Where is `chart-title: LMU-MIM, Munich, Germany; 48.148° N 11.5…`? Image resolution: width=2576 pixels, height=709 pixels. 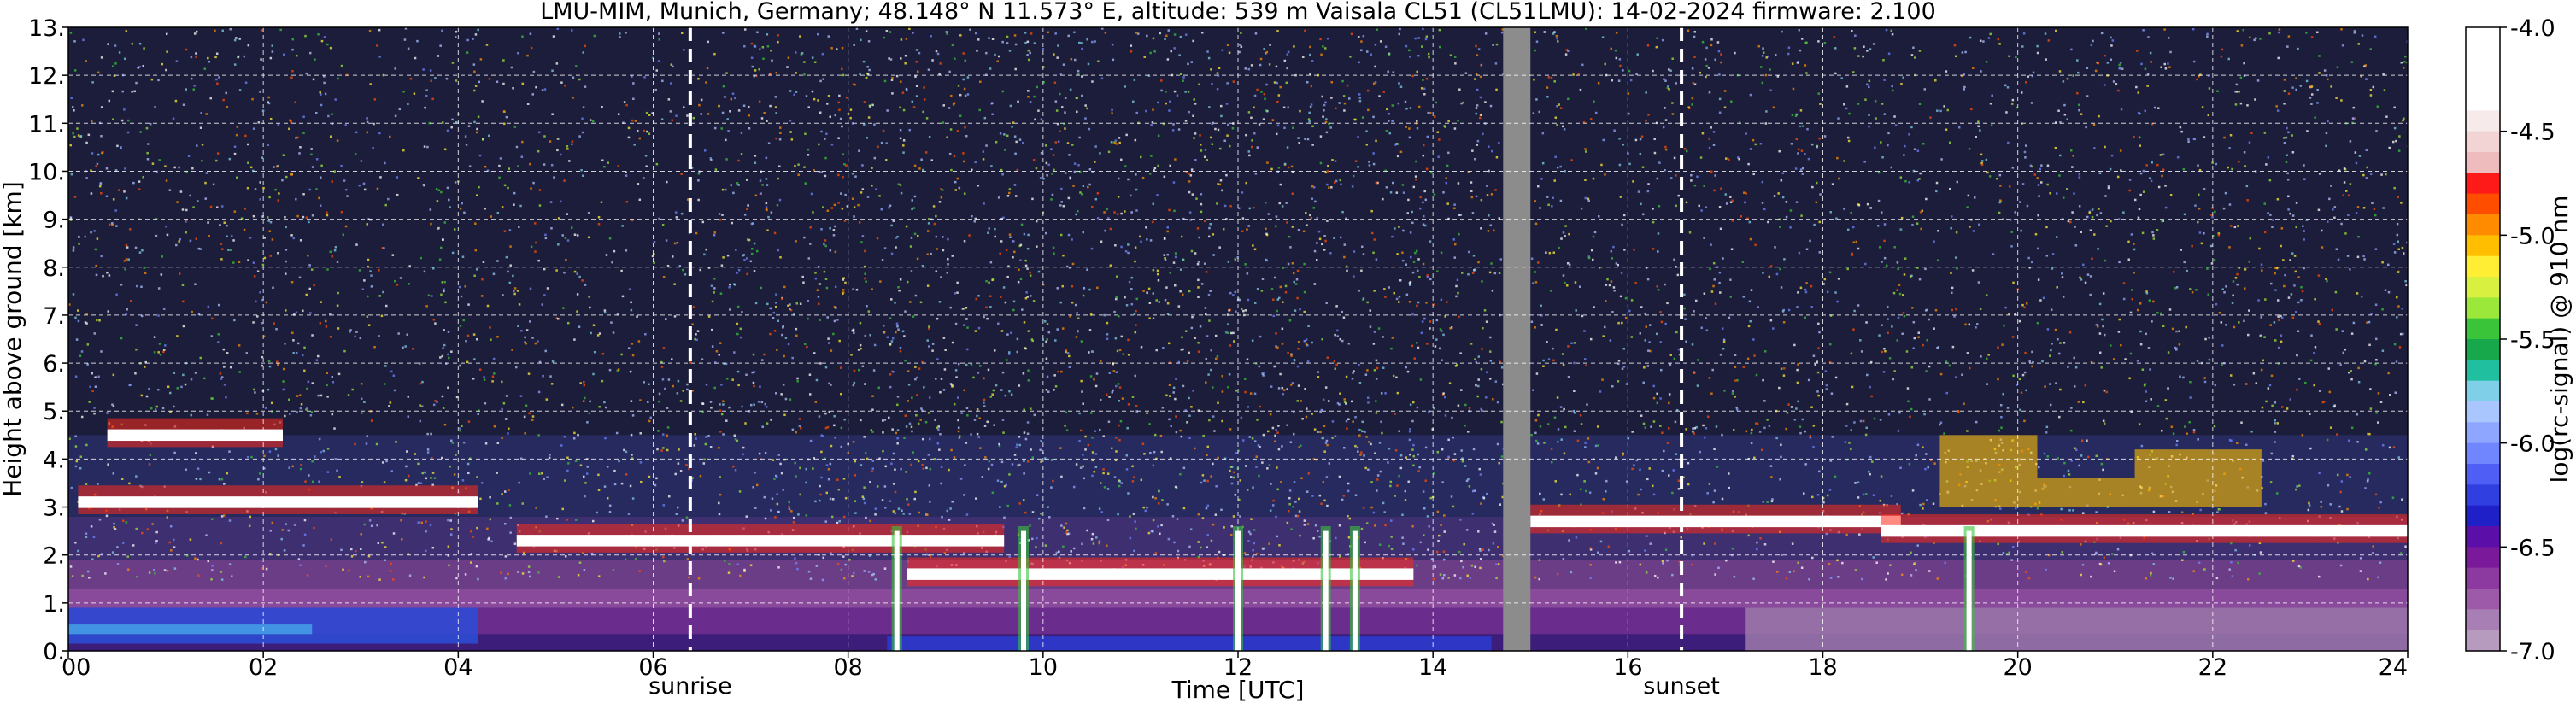 chart-title: LMU-MIM, Munich, Germany; 48.148° N 11.5… is located at coordinates (1238, 12).